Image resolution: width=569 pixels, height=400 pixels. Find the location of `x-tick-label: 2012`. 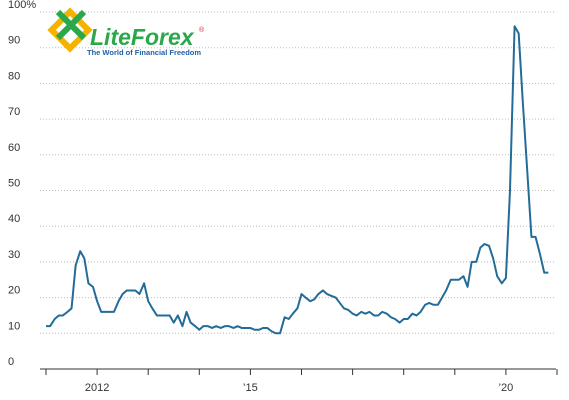

x-tick-label: 2012 is located at coordinates (97, 388).